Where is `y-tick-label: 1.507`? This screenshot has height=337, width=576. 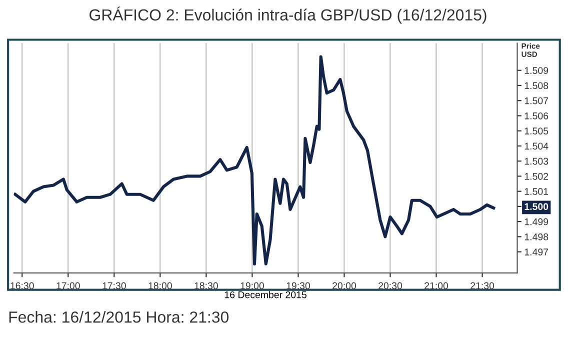 y-tick-label: 1.507 is located at coordinates (536, 100).